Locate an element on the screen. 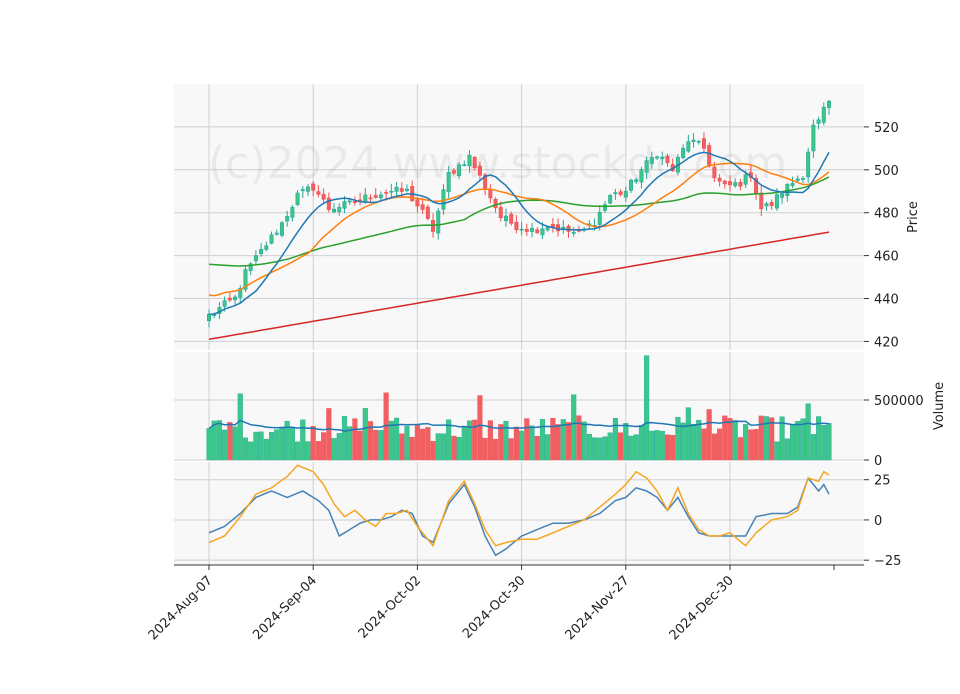 Image resolution: width=960 pixels, height=694 pixels. x-tick-label: 2024-Oct-02 is located at coordinates (390, 607).